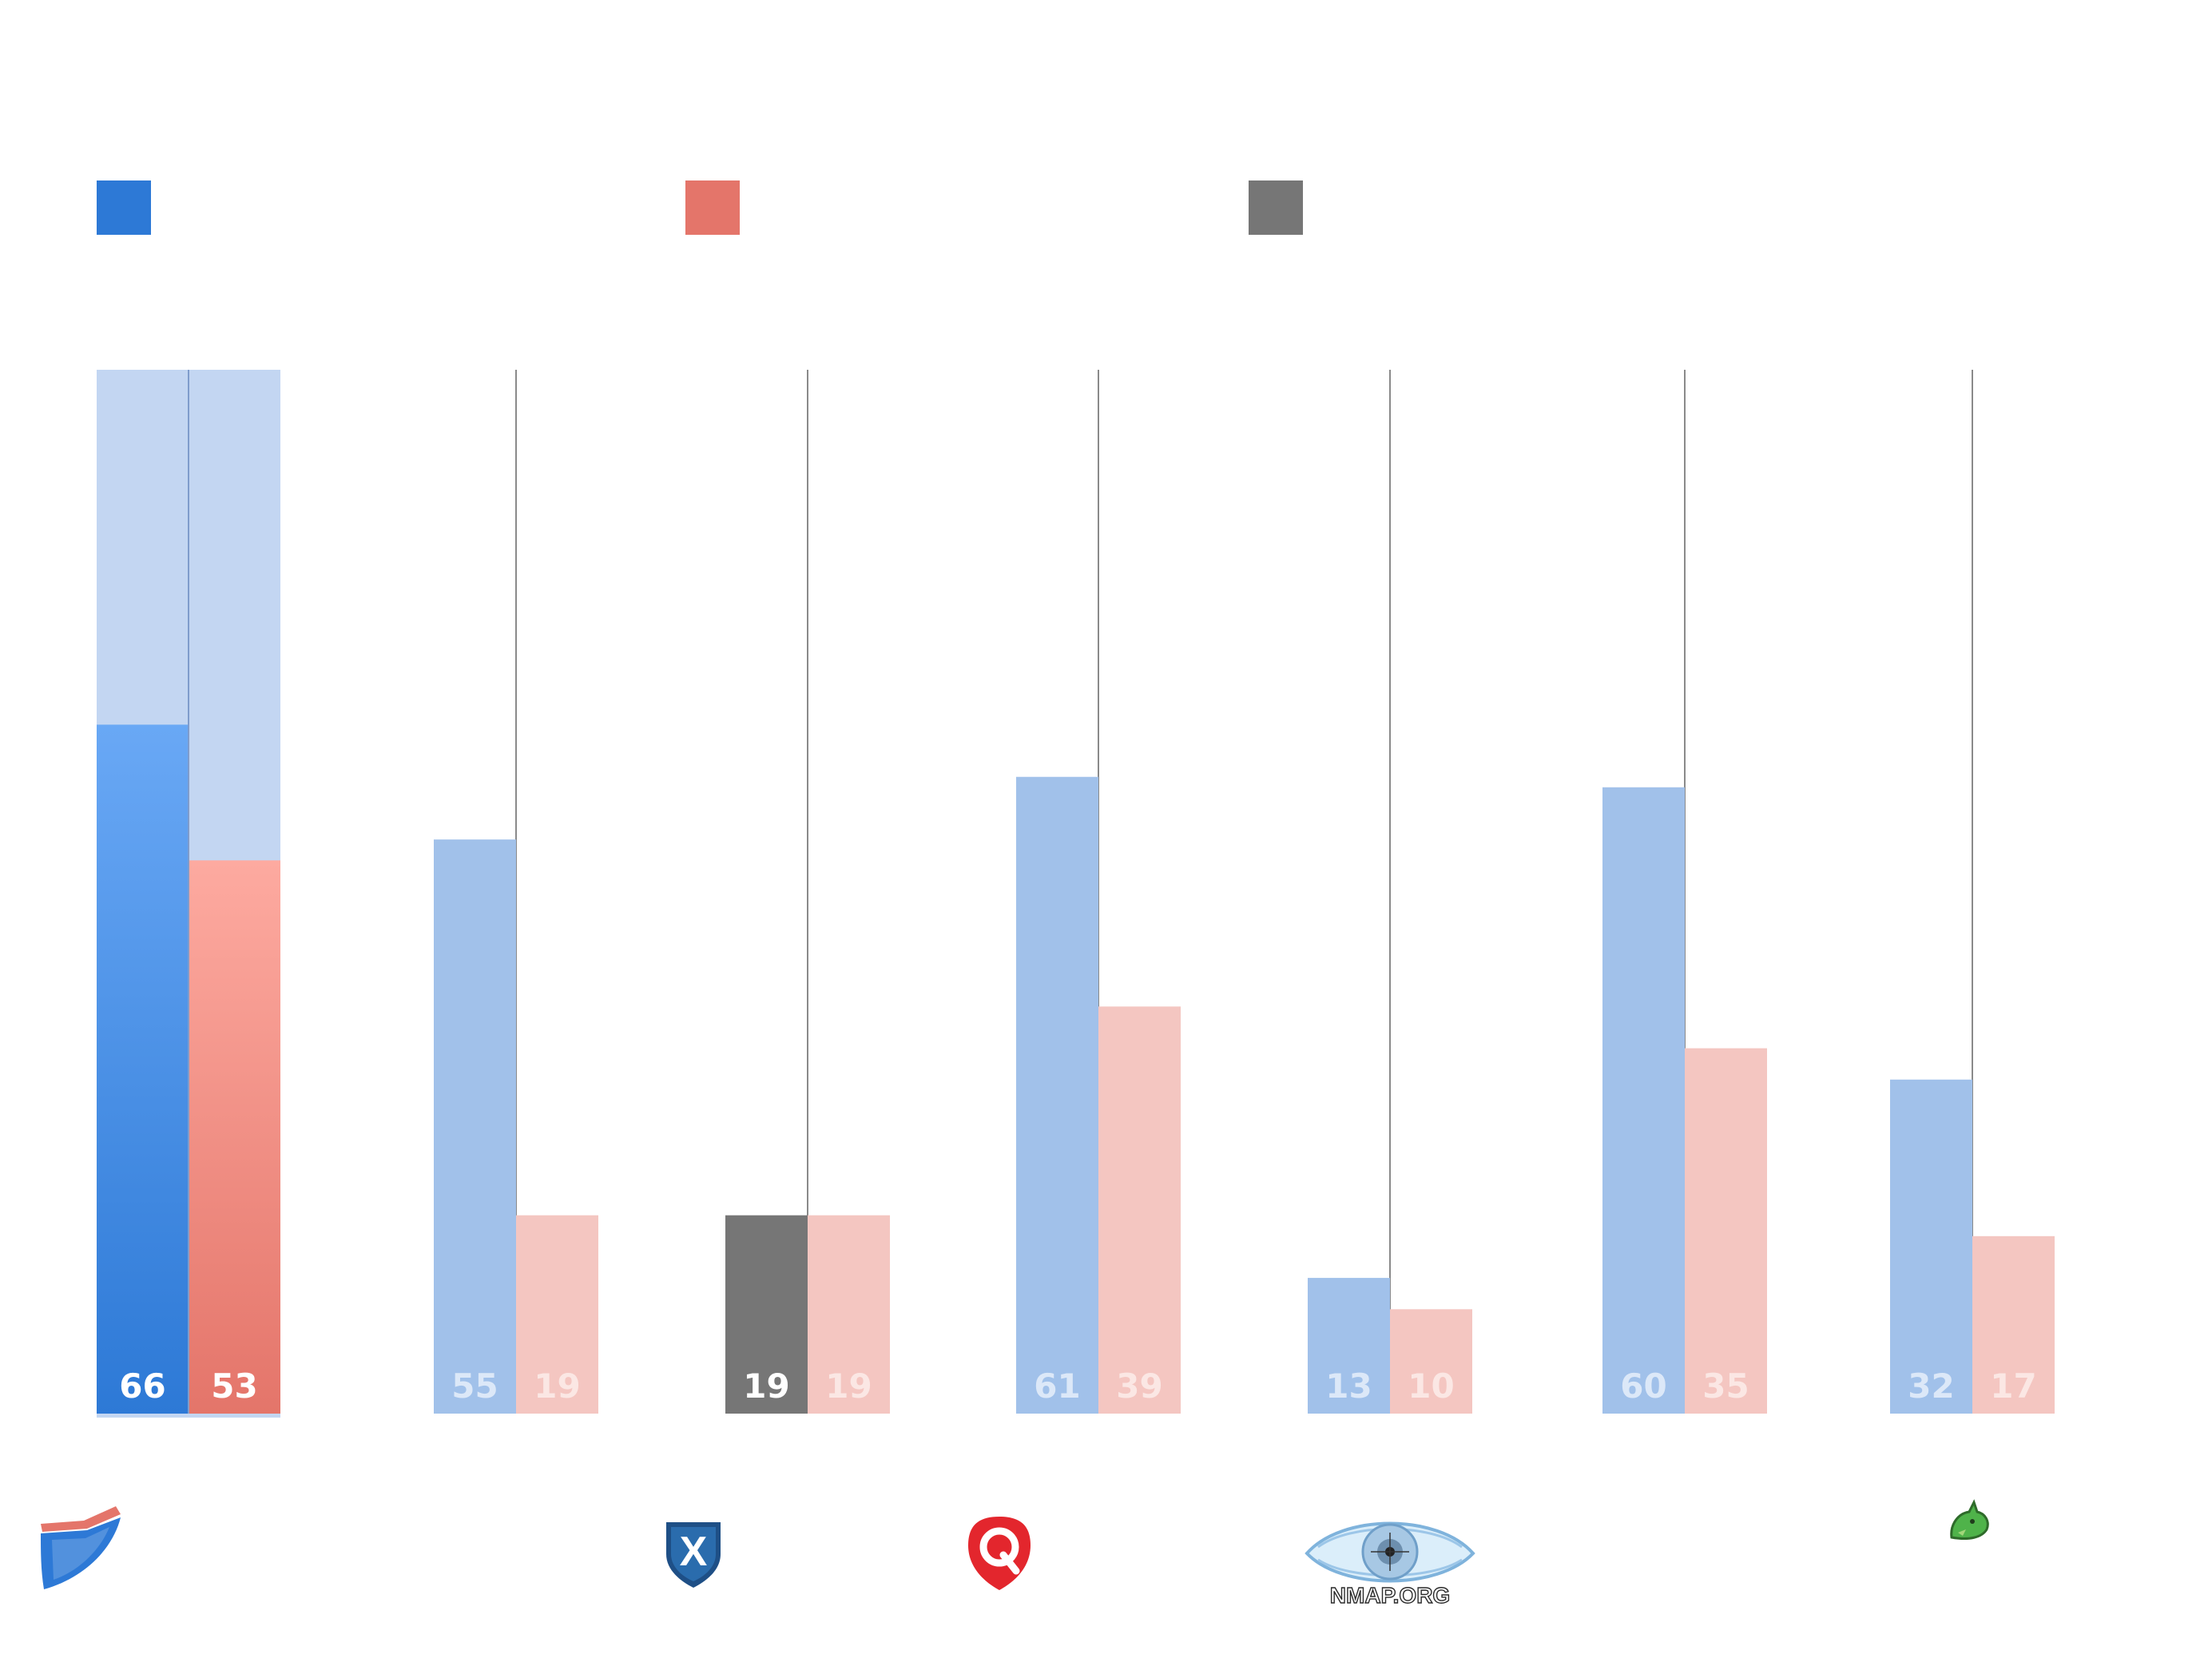 This screenshot has height=1654, width=2212. I want to click on dragon-logo-icon, so click(1969, 1520).